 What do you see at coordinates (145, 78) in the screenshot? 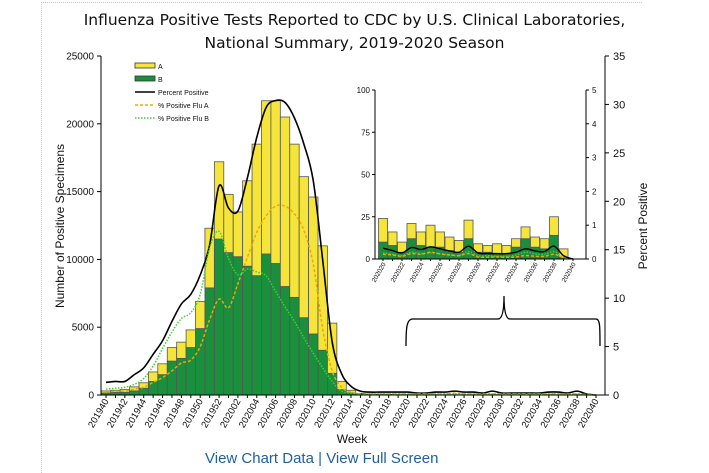
I see `legend-swatch-b` at bounding box center [145, 78].